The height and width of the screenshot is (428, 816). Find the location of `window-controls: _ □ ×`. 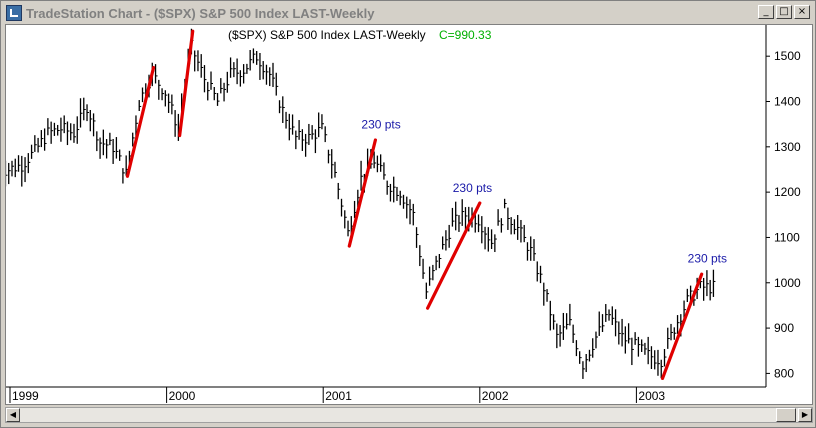

window-controls: _ □ × is located at coordinates (784, 12).